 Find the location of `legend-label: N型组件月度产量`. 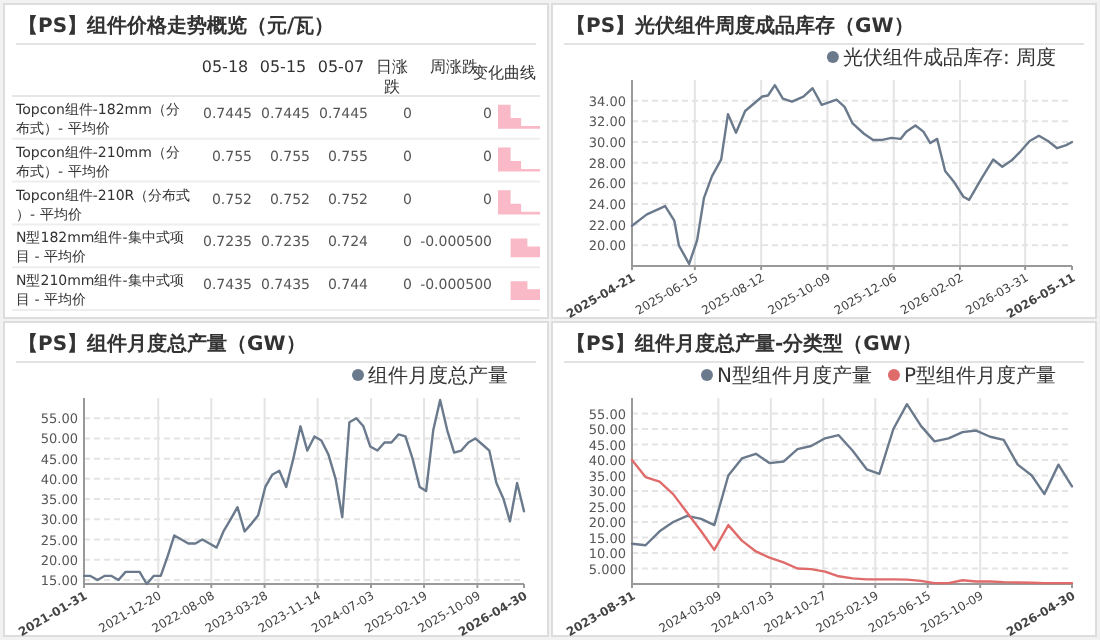

legend-label: N型组件月度产量 is located at coordinates (794, 376).